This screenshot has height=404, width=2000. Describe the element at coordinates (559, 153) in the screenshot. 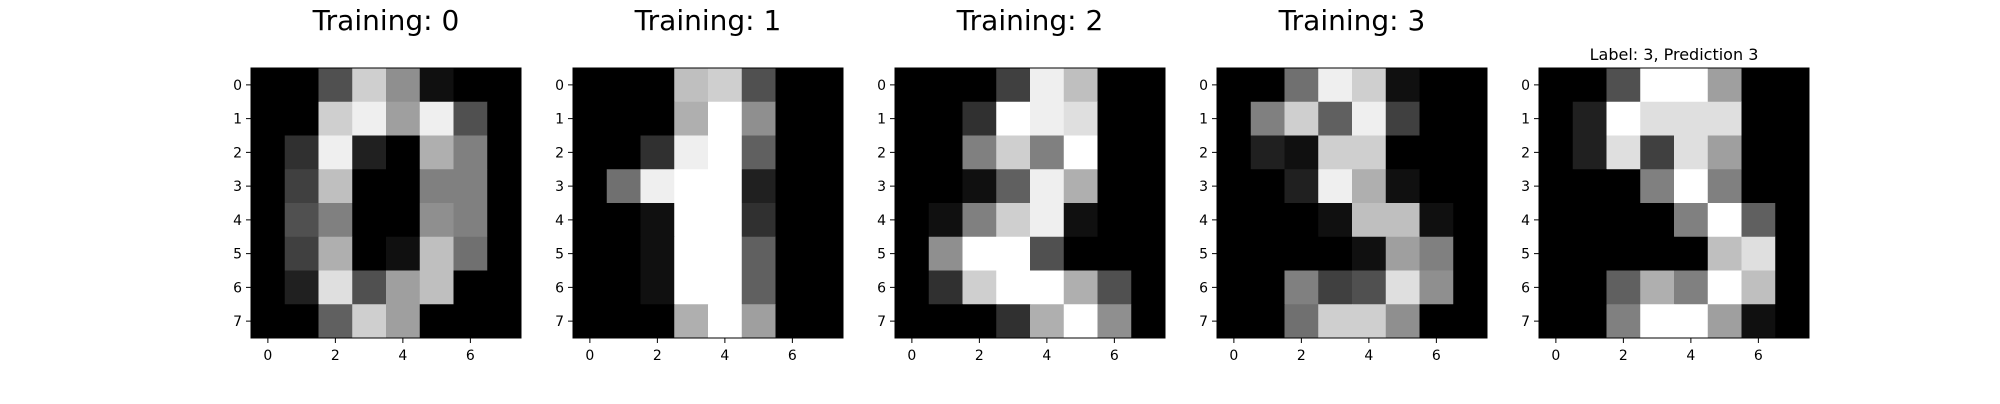

I see `y-tick-label: 2` at that location.